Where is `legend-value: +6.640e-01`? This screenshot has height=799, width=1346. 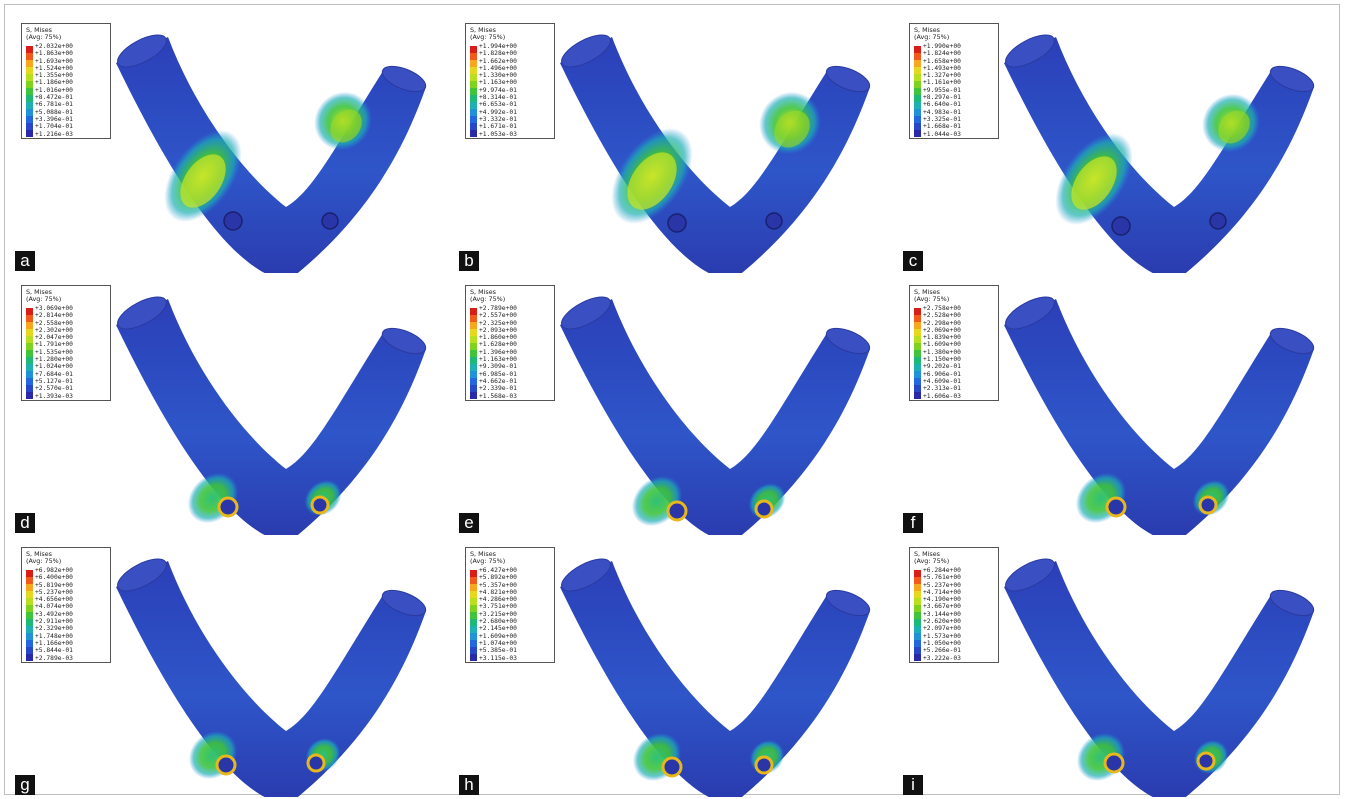 legend-value: +6.640e-01 is located at coordinates (942, 105).